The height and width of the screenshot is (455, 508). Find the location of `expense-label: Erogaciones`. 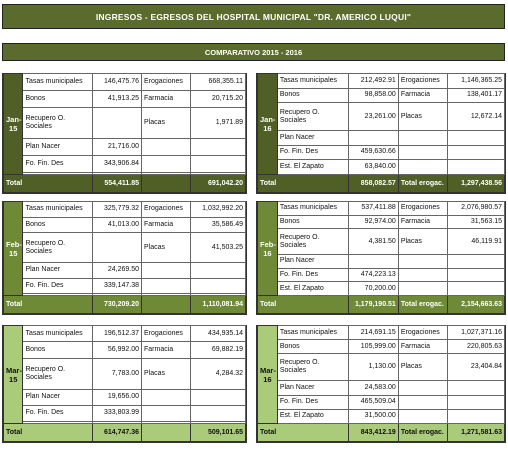

expense-label: Erogaciones is located at coordinates (166, 82).